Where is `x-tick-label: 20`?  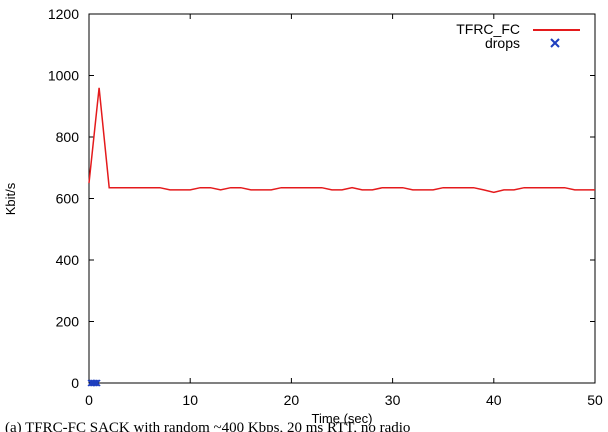
x-tick-label: 20 is located at coordinates (292, 400).